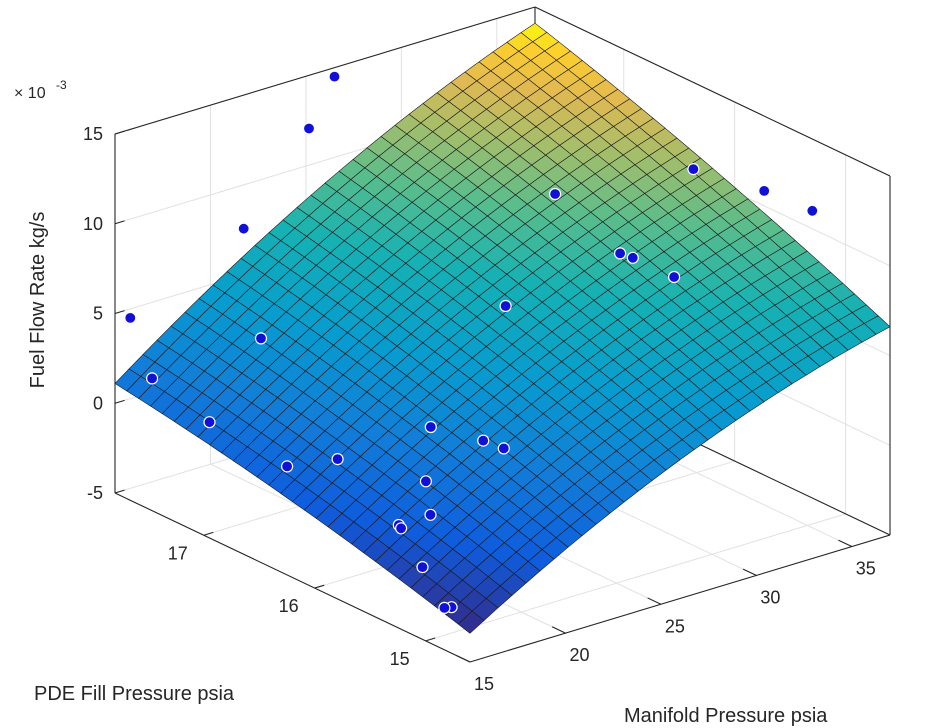  What do you see at coordinates (95, 493) in the screenshot?
I see `z-tick-label: -5` at bounding box center [95, 493].